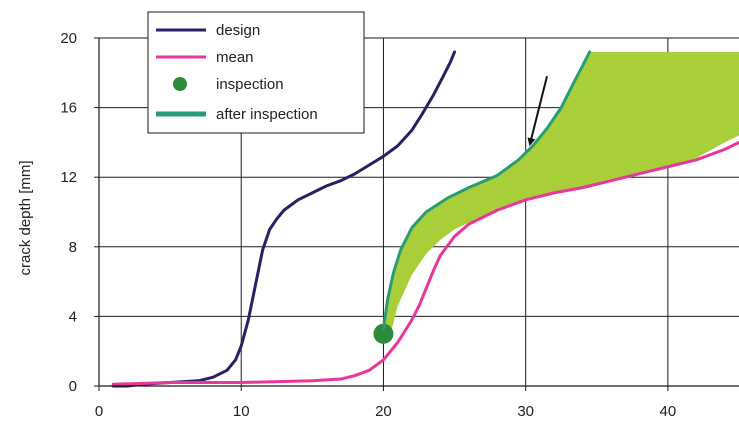 This screenshot has width=739, height=428. I want to click on x-tick-label: 0, so click(99, 411).